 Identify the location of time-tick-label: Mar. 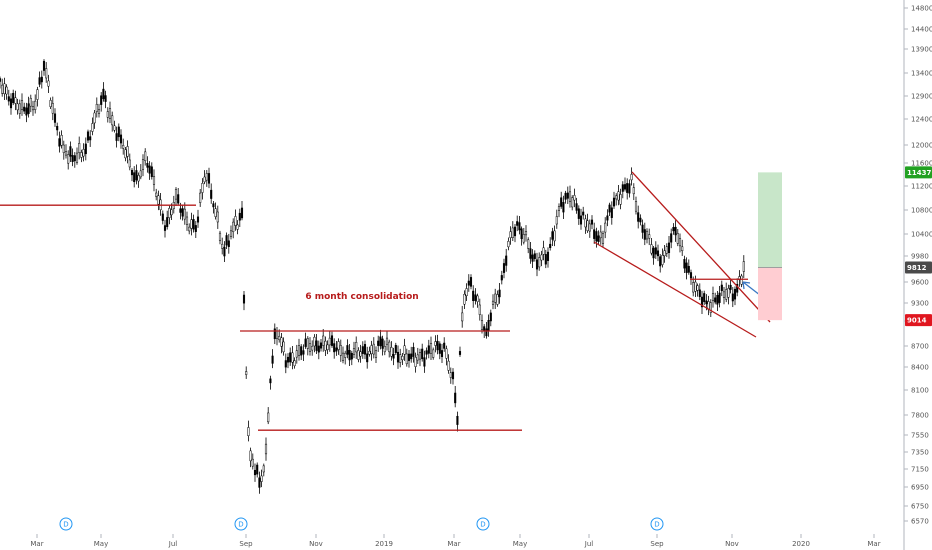
(873, 544).